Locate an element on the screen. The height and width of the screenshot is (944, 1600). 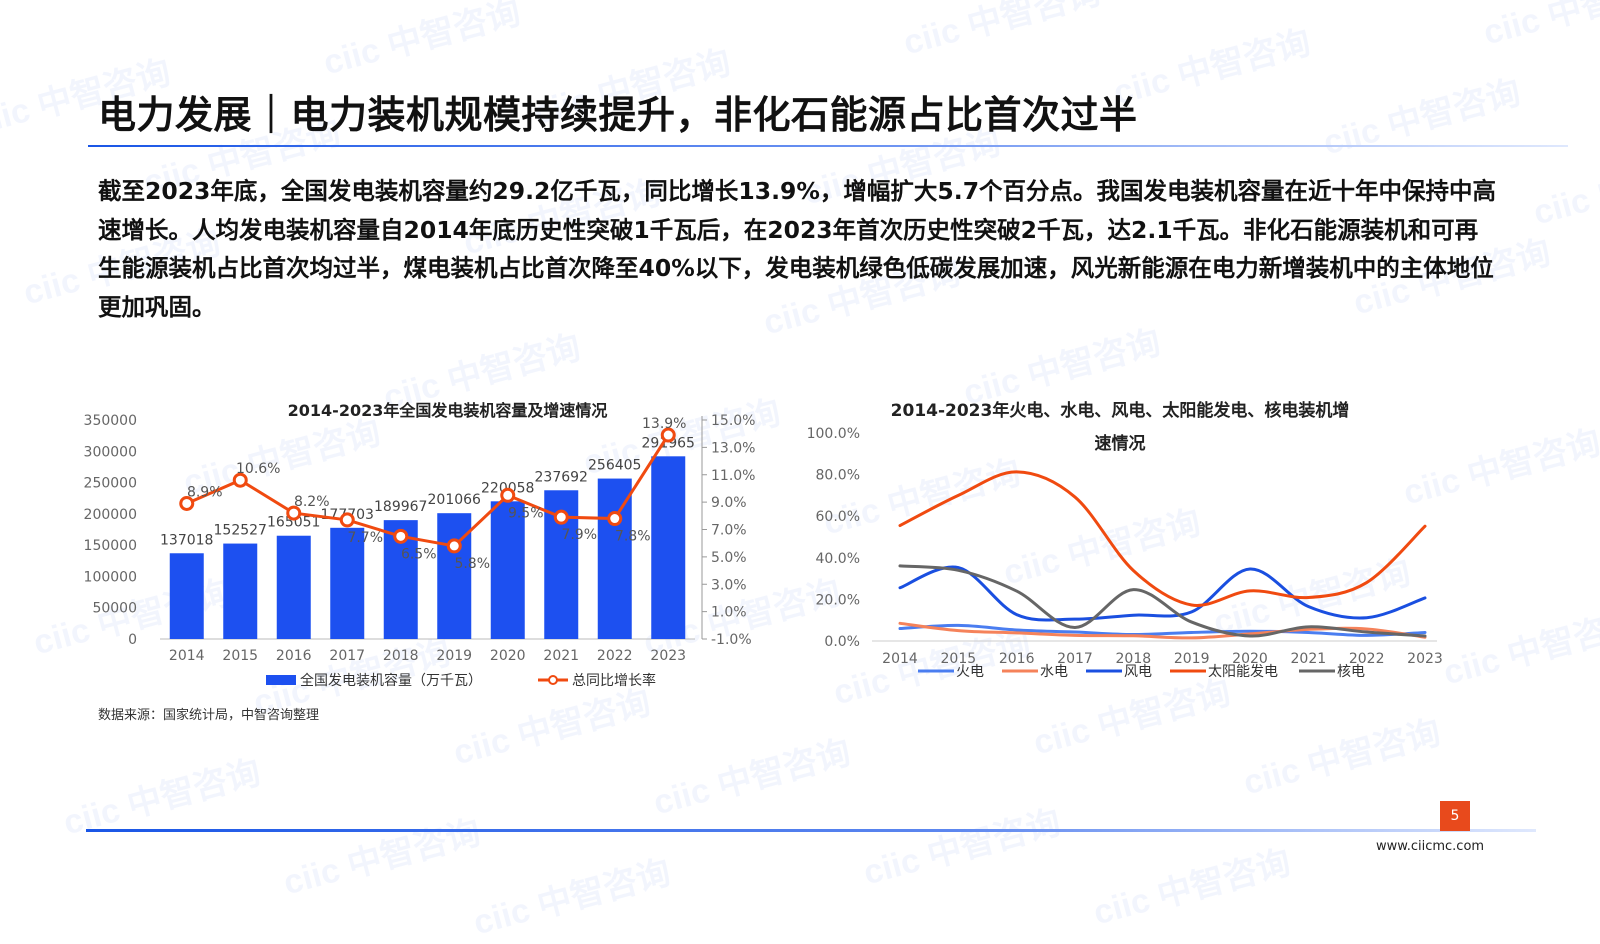
series-line-风电 is located at coordinates (1162, 593).